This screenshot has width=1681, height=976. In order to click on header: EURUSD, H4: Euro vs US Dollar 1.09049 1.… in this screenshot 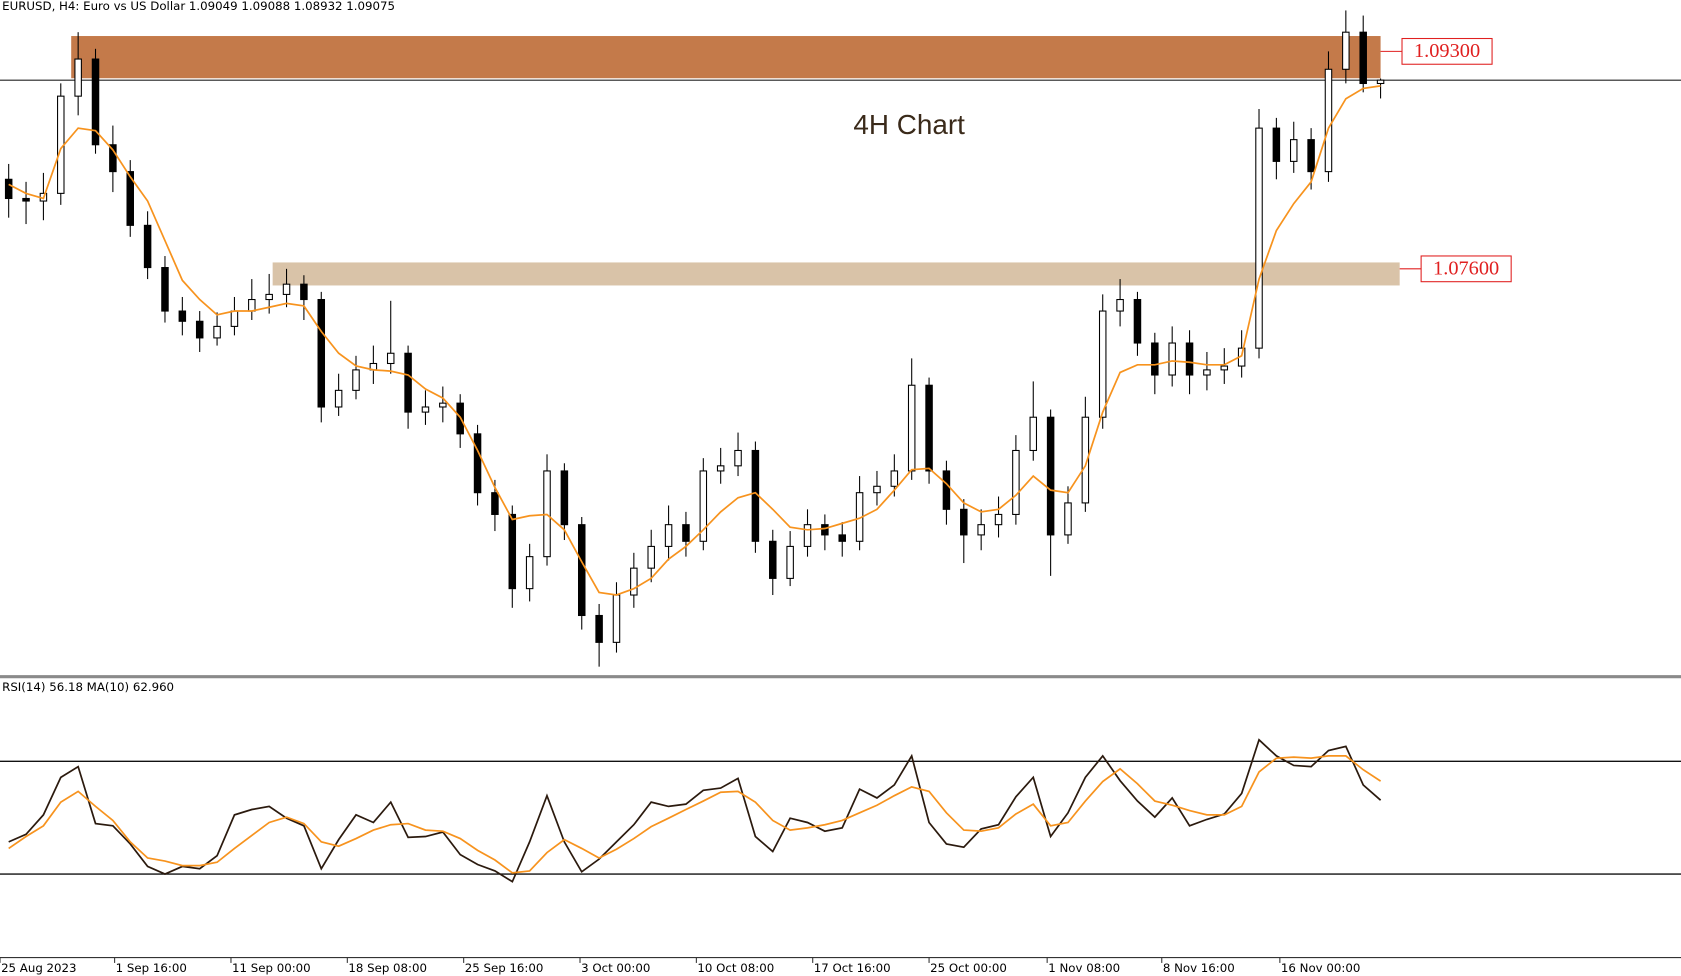, I will do `click(198, 6)`.